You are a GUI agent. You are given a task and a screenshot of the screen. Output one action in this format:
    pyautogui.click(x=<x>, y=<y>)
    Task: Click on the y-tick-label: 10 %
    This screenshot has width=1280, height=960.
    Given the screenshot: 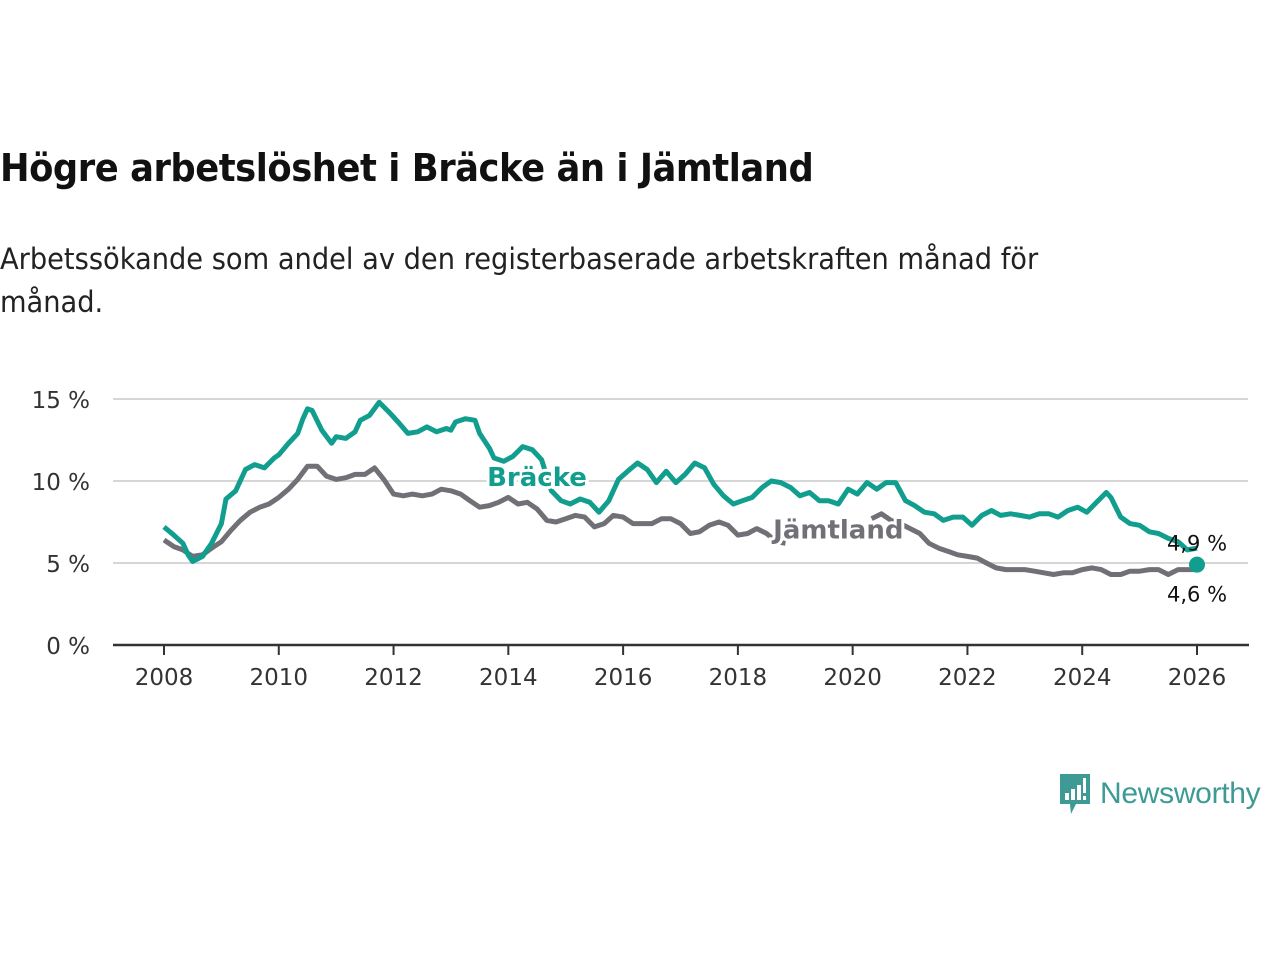 What is the action you would take?
    pyautogui.click(x=61, y=483)
    